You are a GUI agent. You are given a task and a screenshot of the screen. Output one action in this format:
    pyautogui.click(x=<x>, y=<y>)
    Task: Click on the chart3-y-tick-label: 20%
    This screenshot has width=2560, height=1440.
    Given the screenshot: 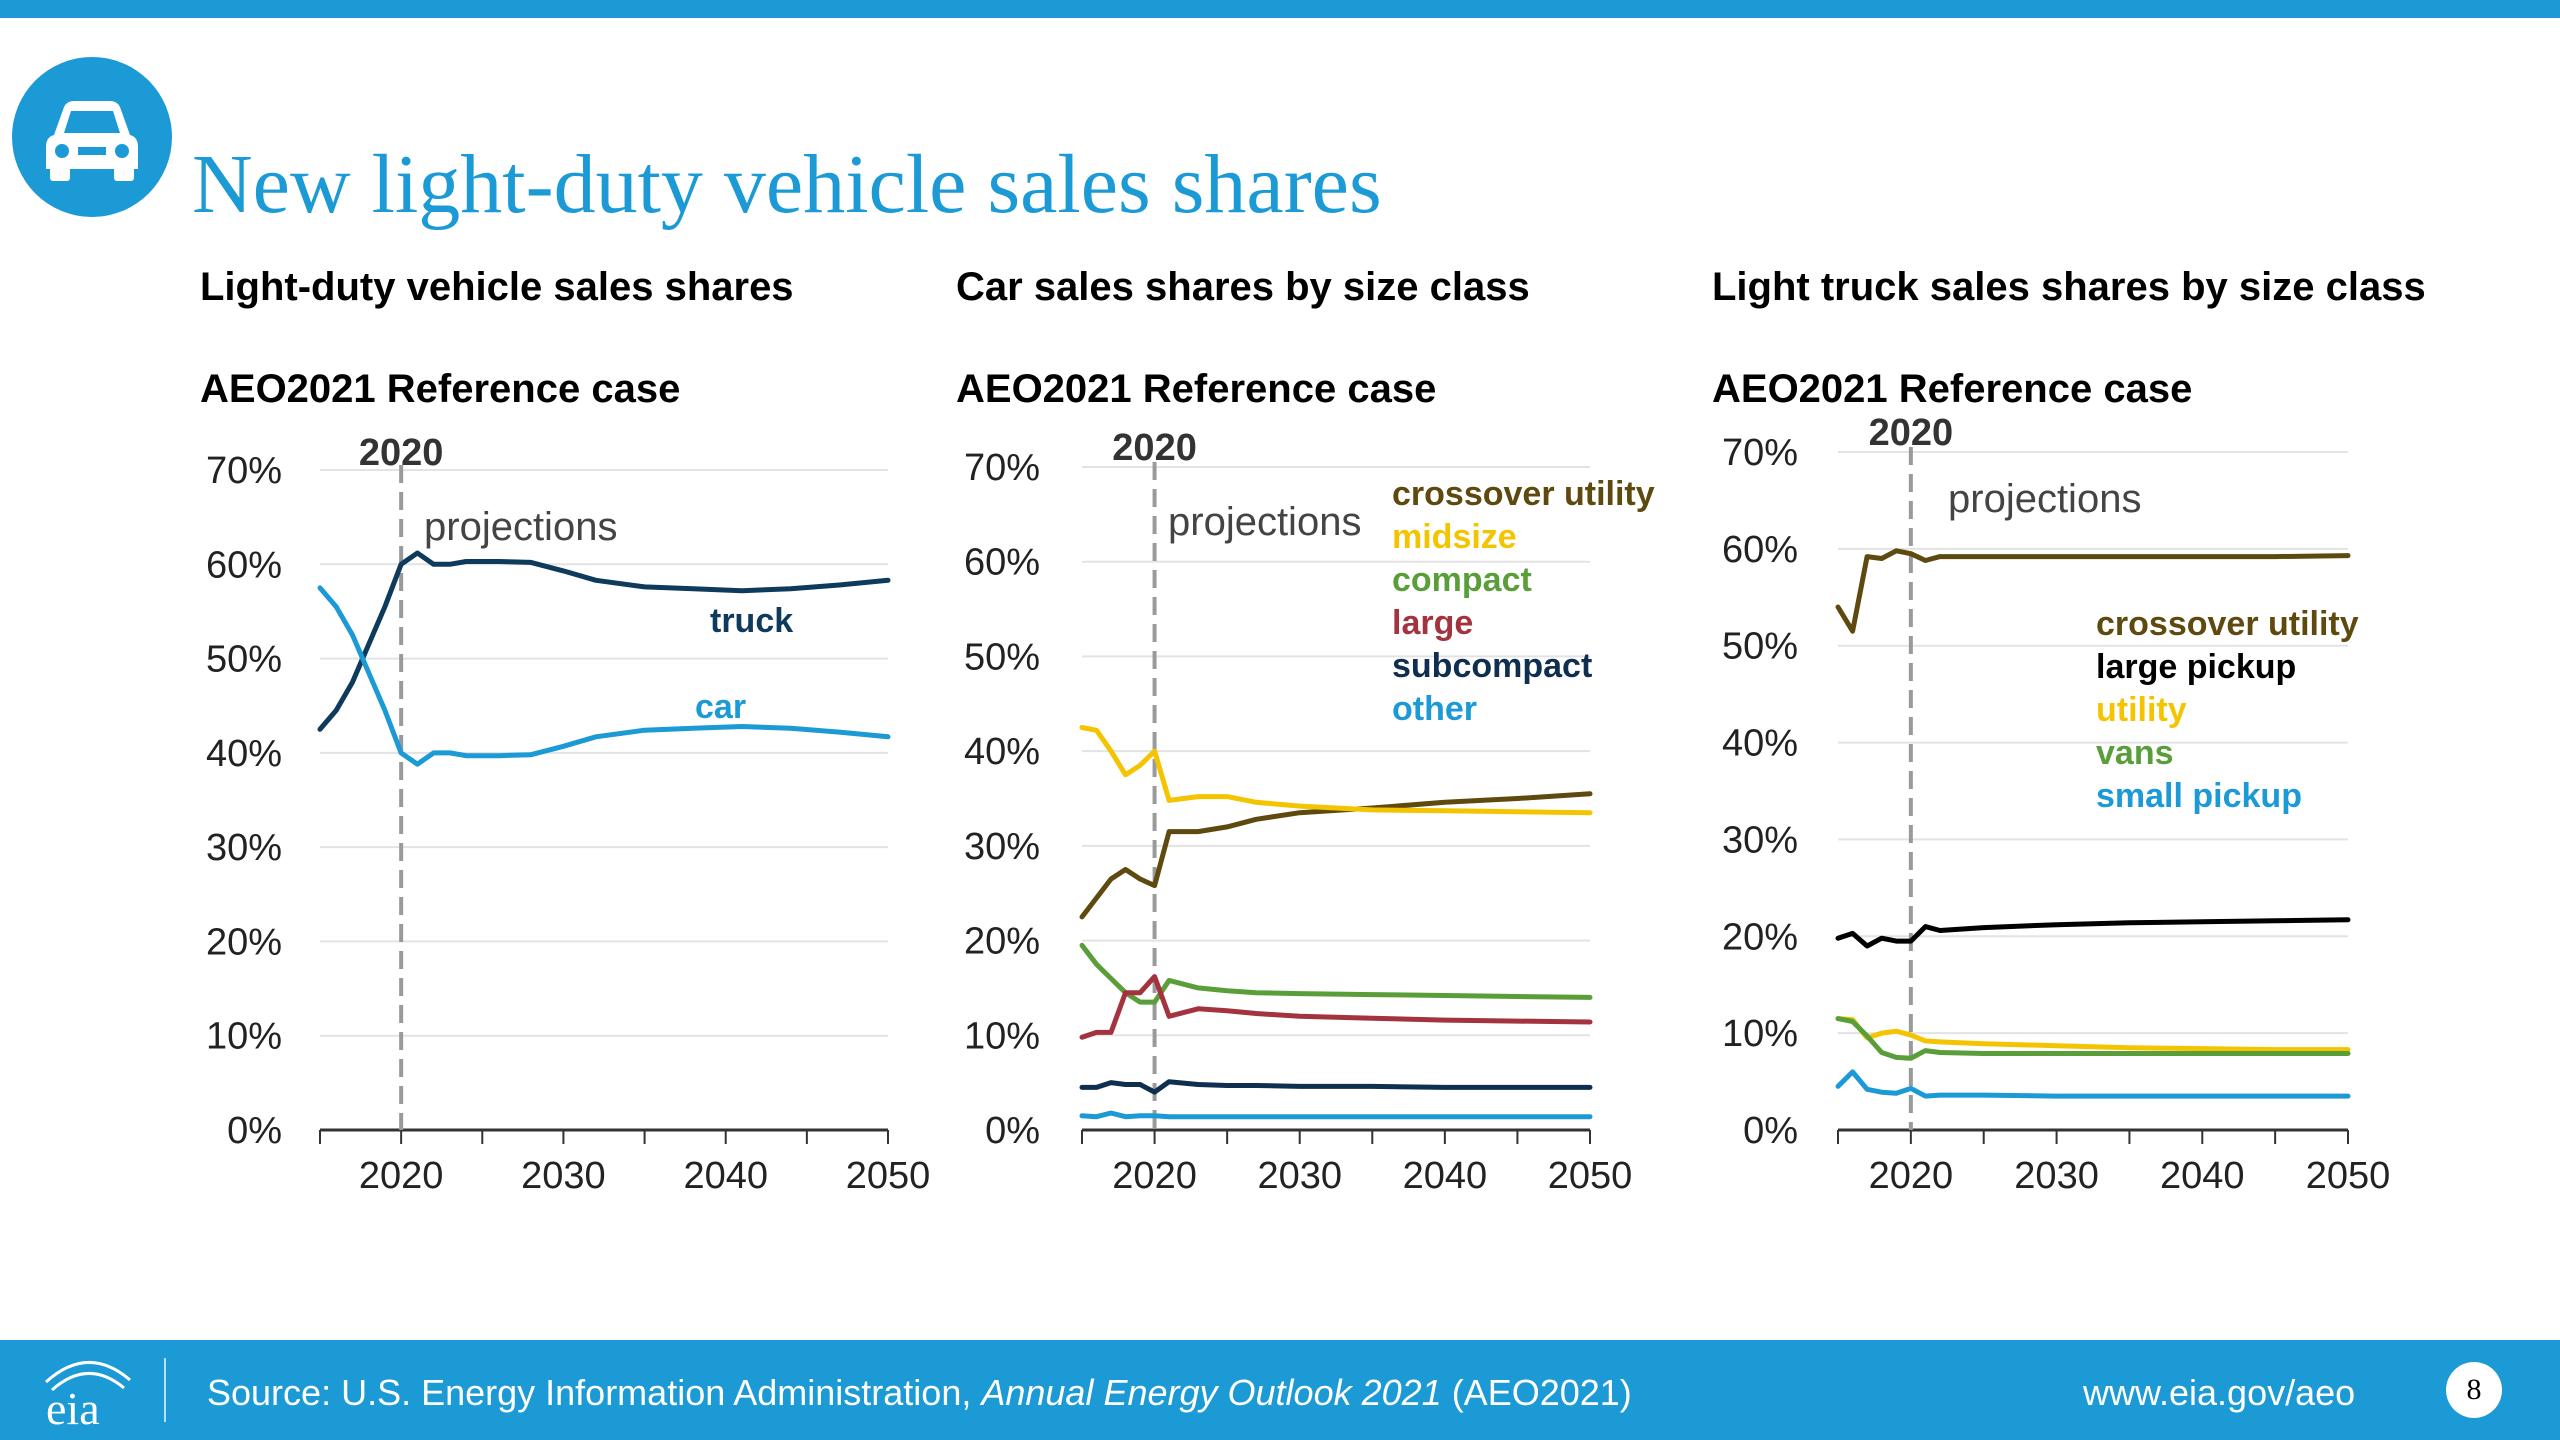 What is the action you would take?
    pyautogui.click(x=1760, y=937)
    